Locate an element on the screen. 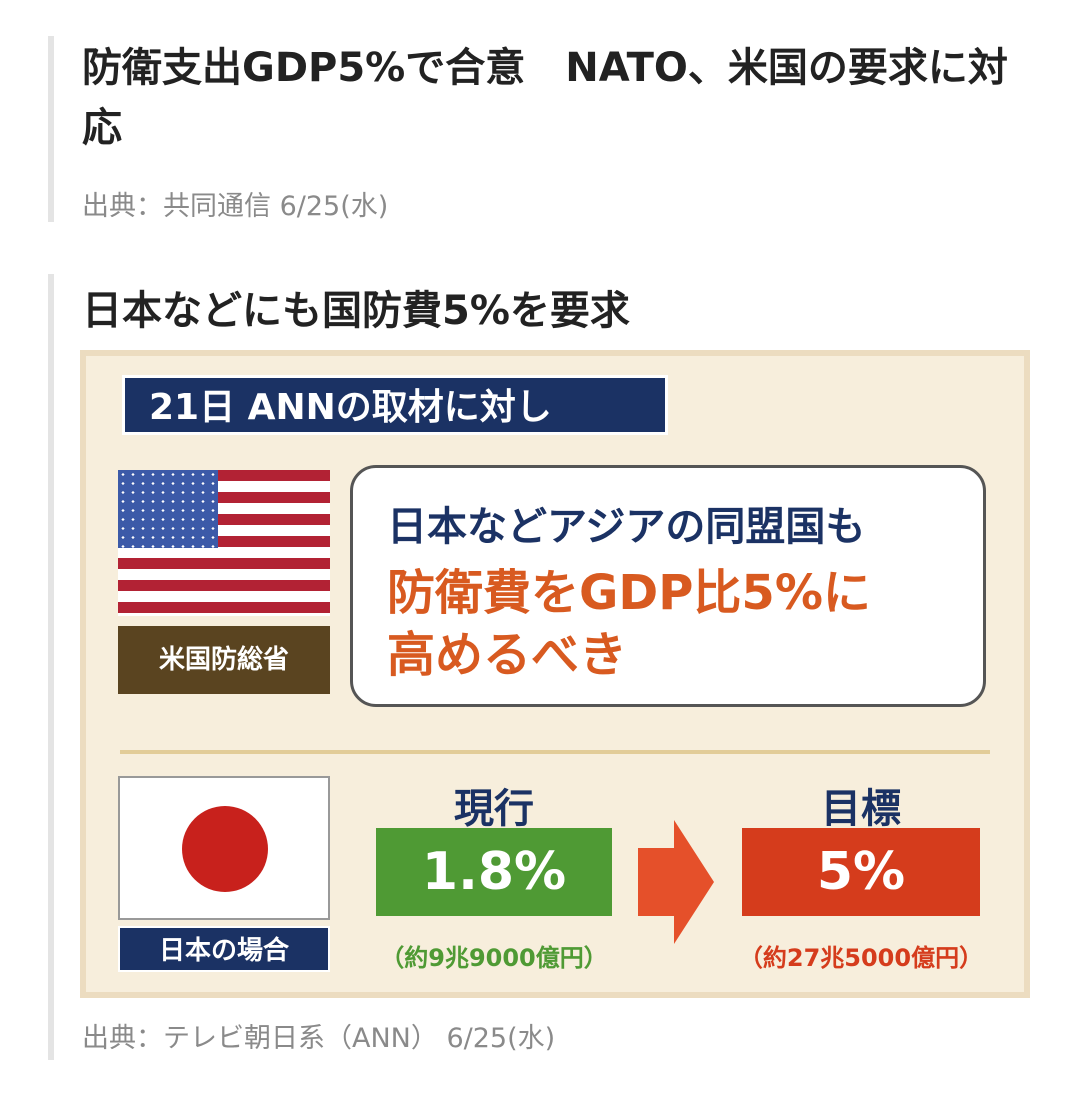 The image size is (1080, 1108). target-heading: 目標 is located at coordinates (861, 809).